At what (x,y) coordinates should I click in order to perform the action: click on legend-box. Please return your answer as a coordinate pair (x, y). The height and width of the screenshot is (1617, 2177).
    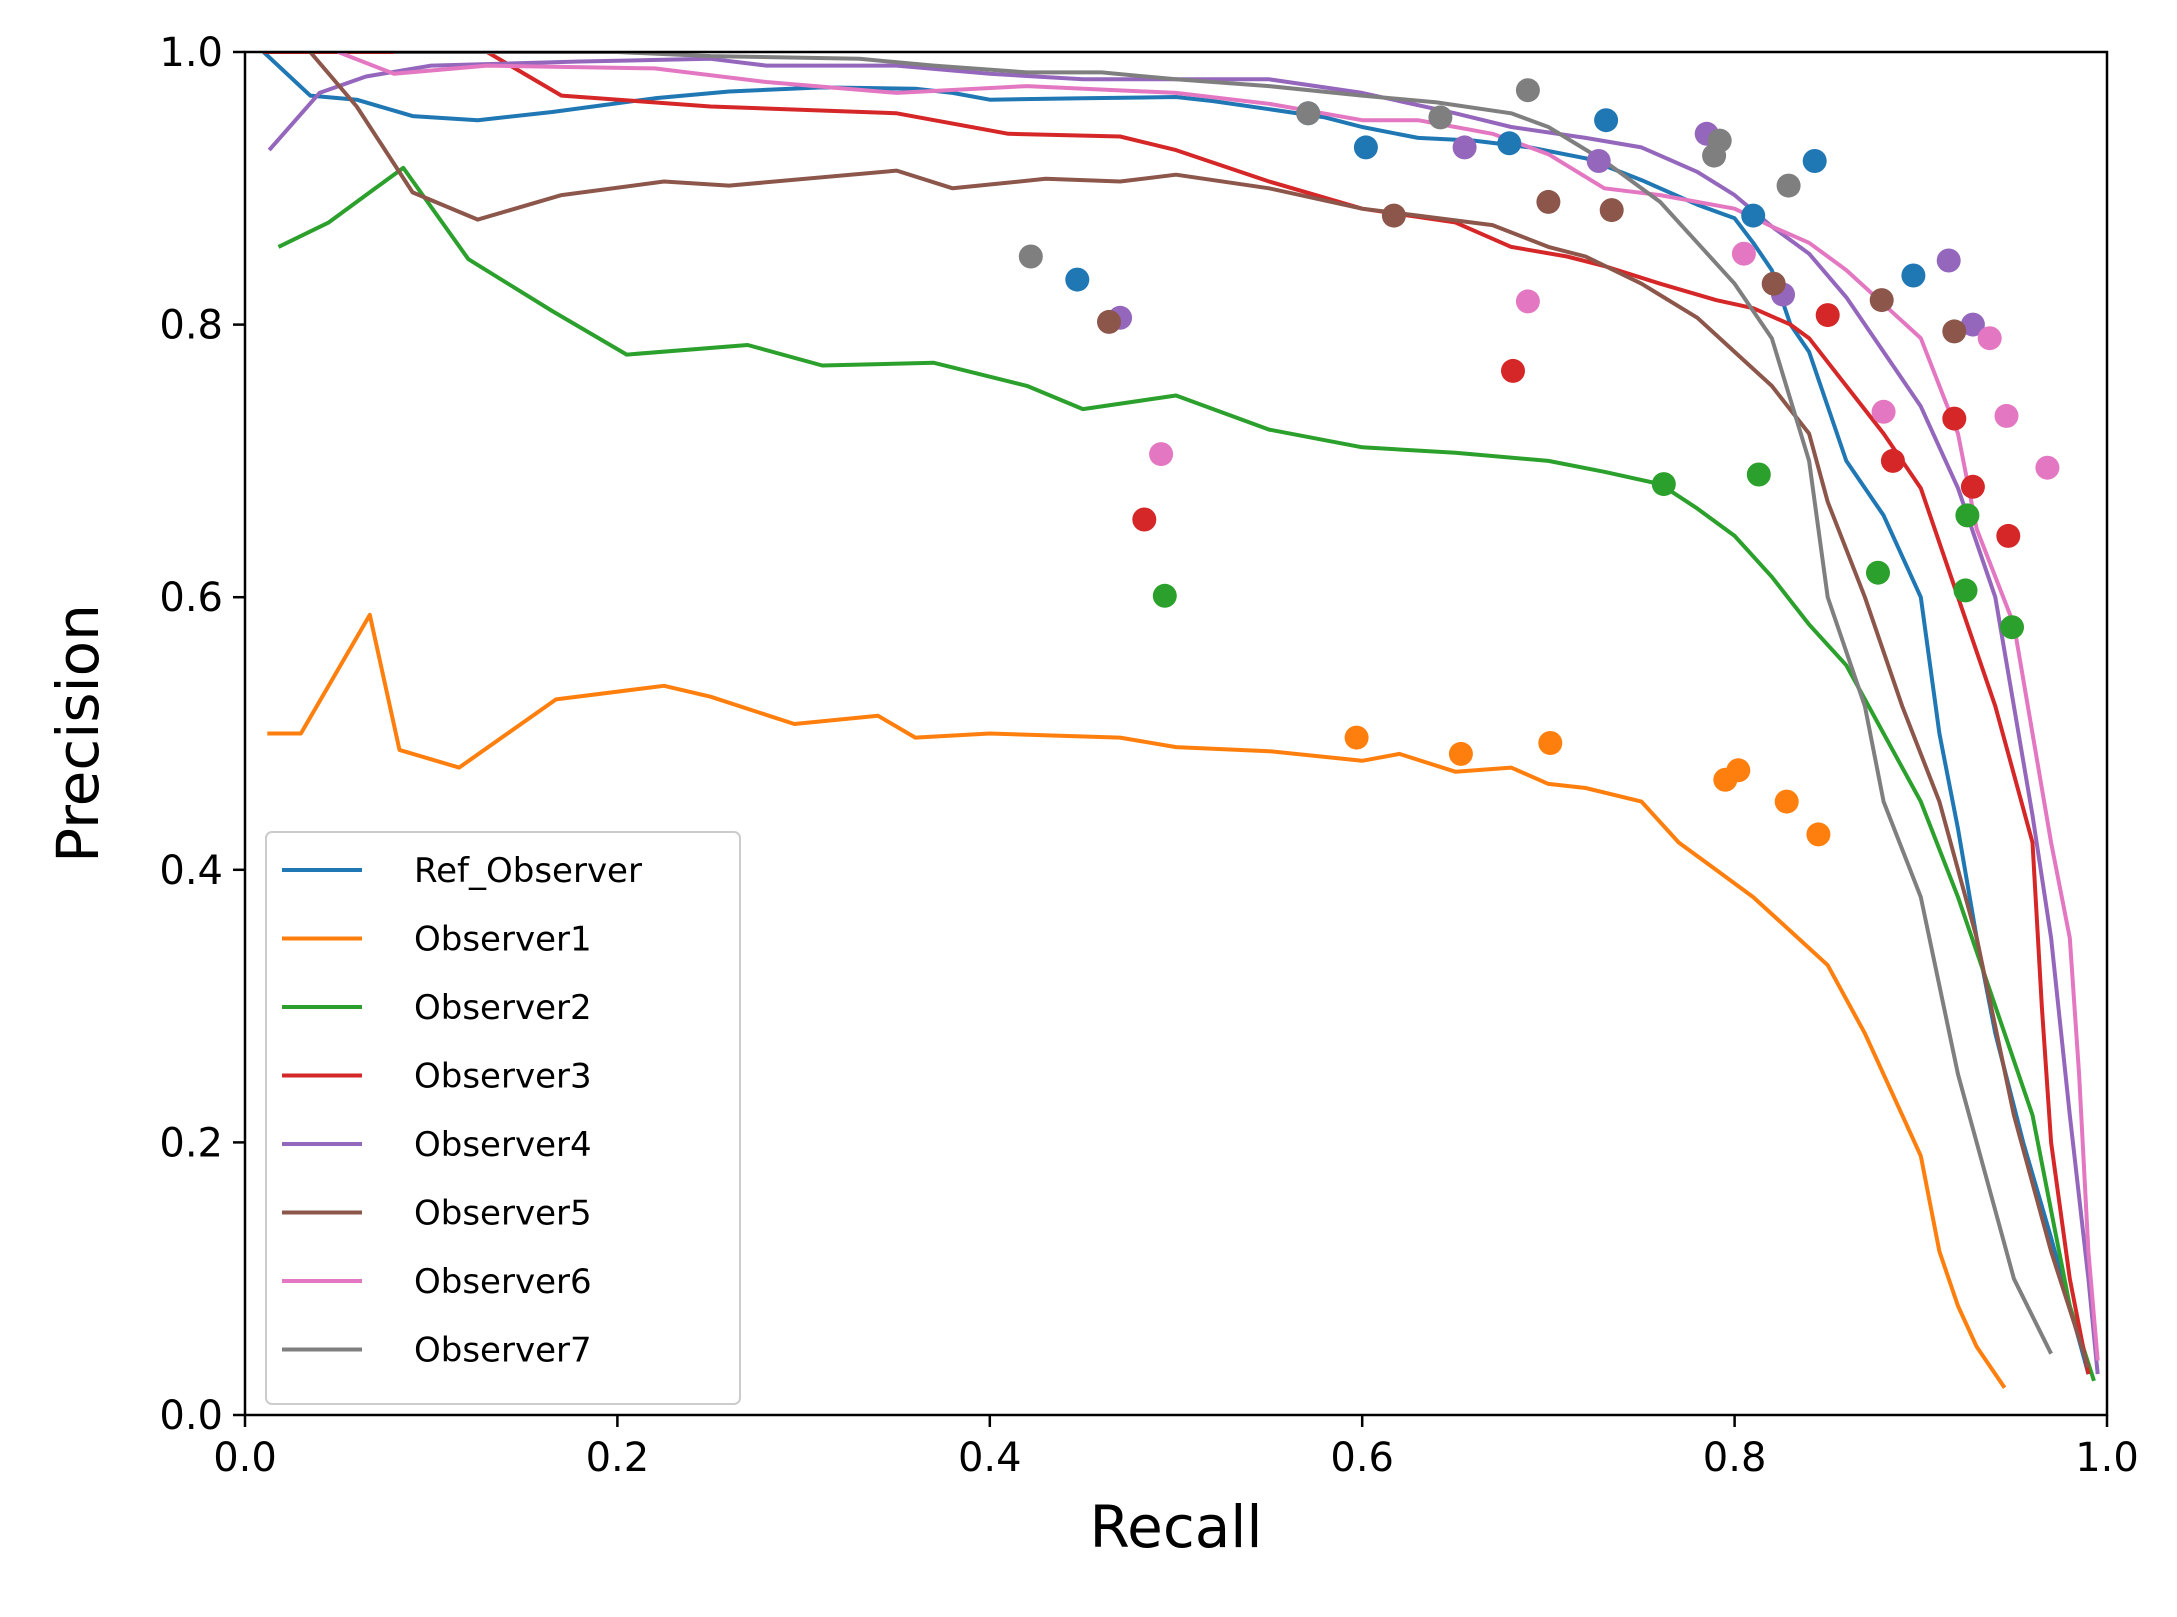
    Looking at the image, I should click on (503, 1118).